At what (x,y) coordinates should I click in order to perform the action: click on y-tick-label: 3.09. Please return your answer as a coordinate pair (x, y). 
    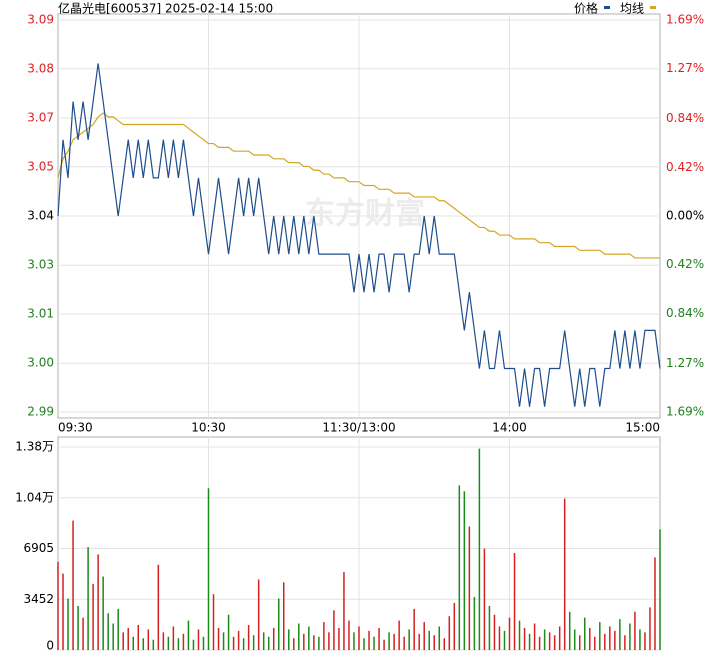
    Looking at the image, I should click on (40, 20).